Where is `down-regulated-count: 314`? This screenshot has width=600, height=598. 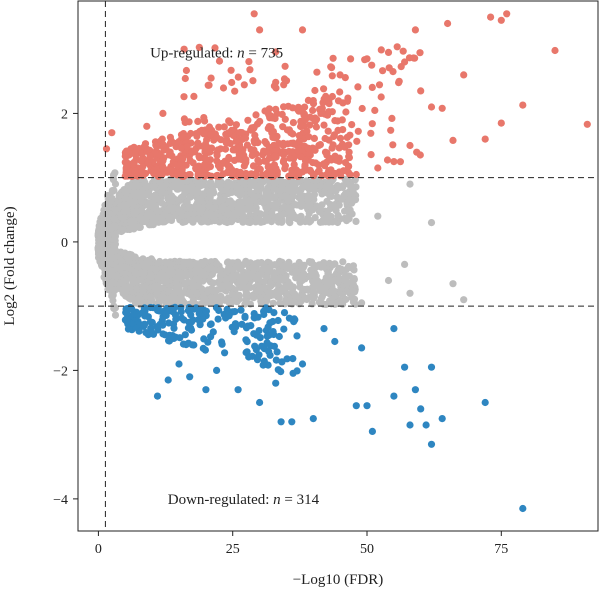 down-regulated-count: 314 is located at coordinates (308, 500).